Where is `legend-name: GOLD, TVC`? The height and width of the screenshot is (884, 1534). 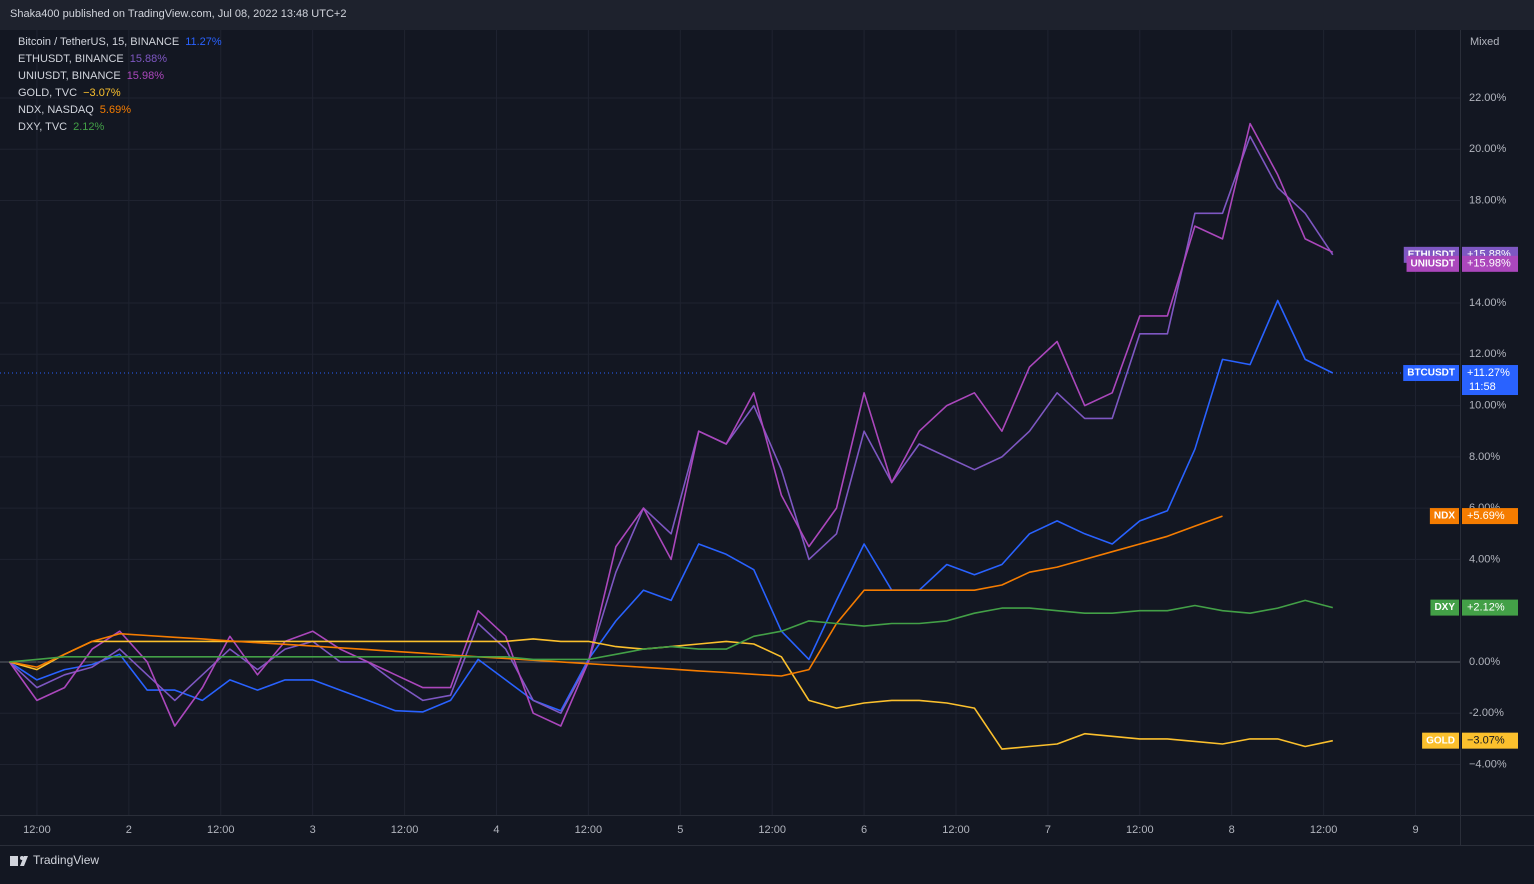
legend-name: GOLD, TVC is located at coordinates (47, 93).